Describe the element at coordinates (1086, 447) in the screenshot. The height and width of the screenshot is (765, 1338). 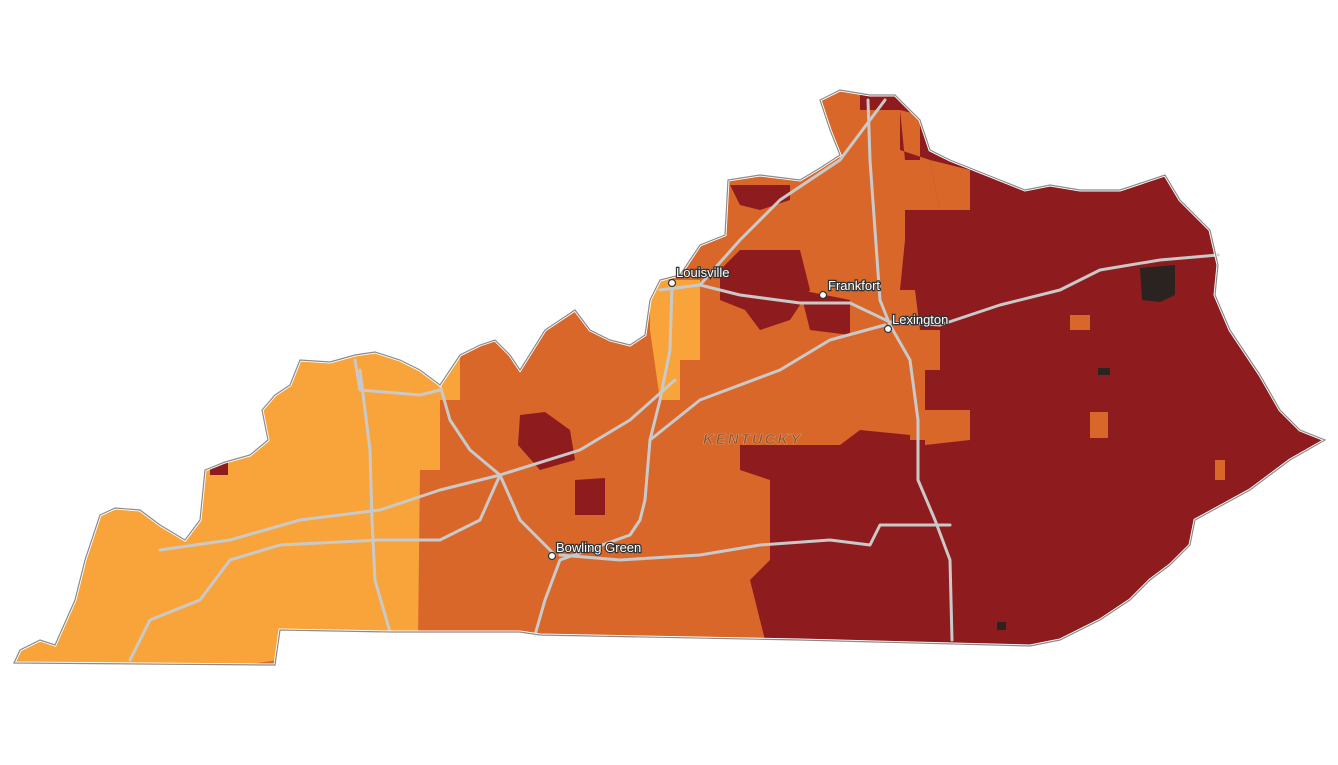
I see `class-highest-patches` at that location.